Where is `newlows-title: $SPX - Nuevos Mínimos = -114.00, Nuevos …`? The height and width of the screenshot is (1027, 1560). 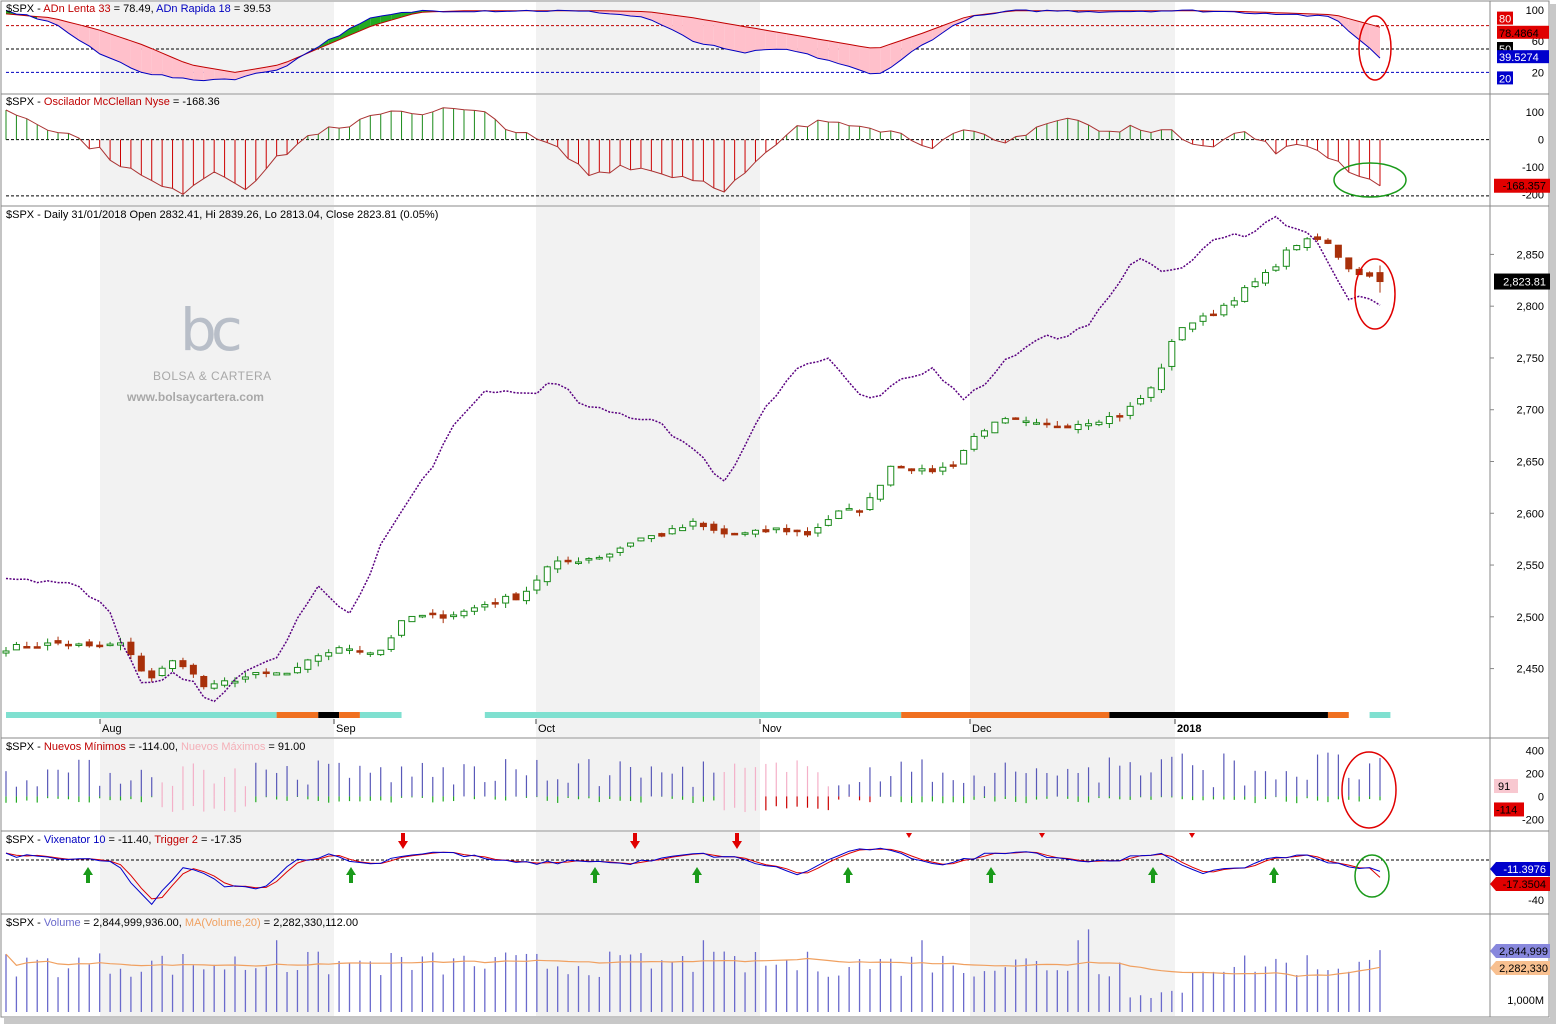
newlows-title: $SPX - Nuevos Mínimos = -114.00, Nuevos … is located at coordinates (156, 747).